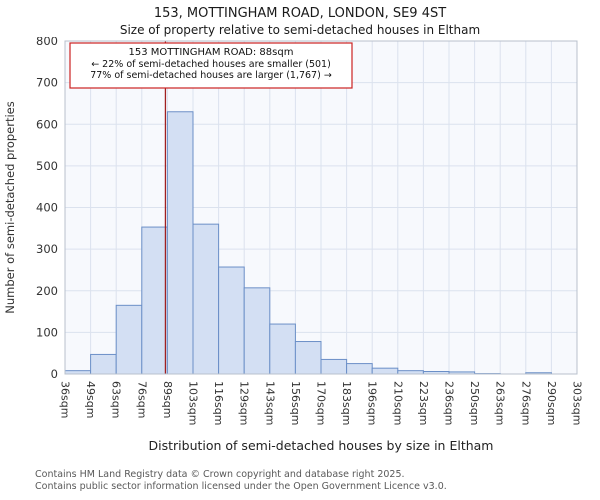  What do you see at coordinates (47, 42) in the screenshot?
I see `y-tick-label: 800` at bounding box center [47, 42].